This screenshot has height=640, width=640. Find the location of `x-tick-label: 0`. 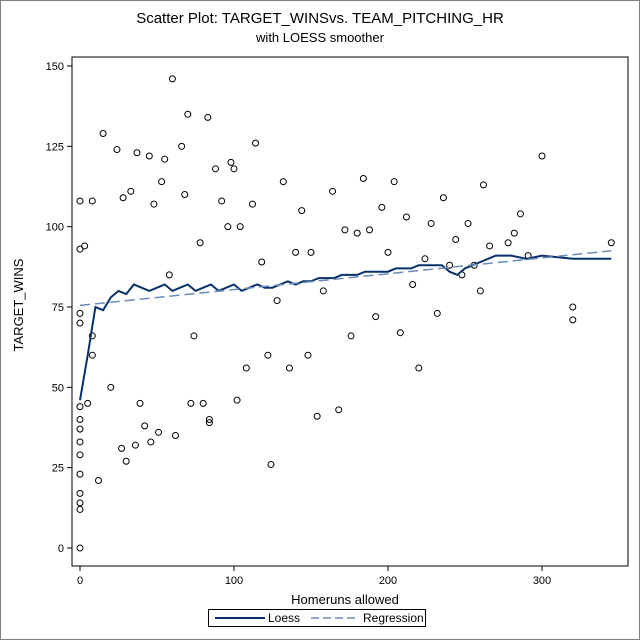

x-tick-label: 0 is located at coordinates (80, 581).